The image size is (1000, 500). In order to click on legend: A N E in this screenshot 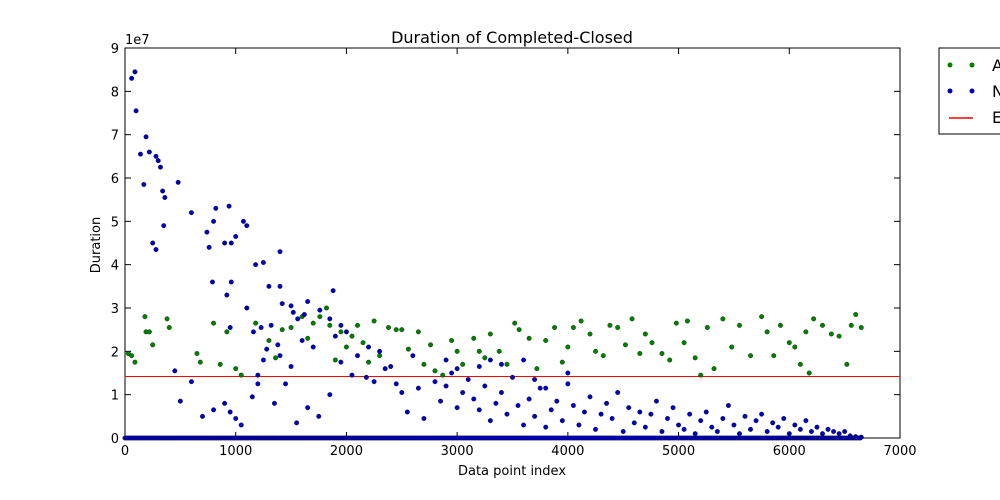, I will do `click(969, 91)`.